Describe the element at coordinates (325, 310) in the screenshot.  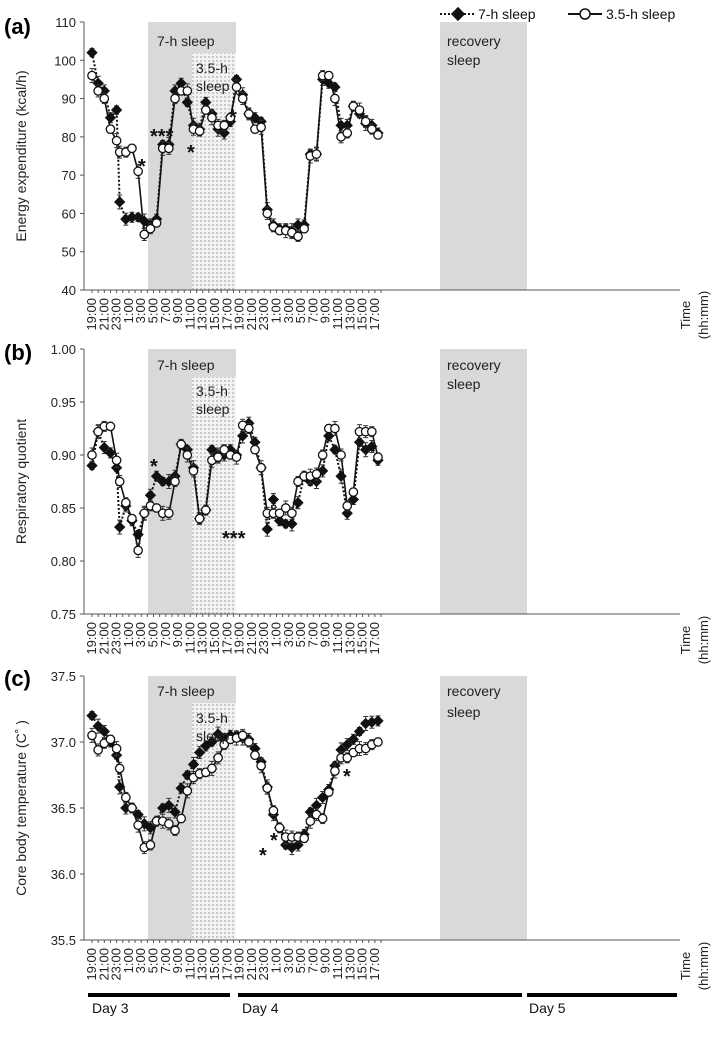
I see `a-x-tick-label: 9:00` at that location.